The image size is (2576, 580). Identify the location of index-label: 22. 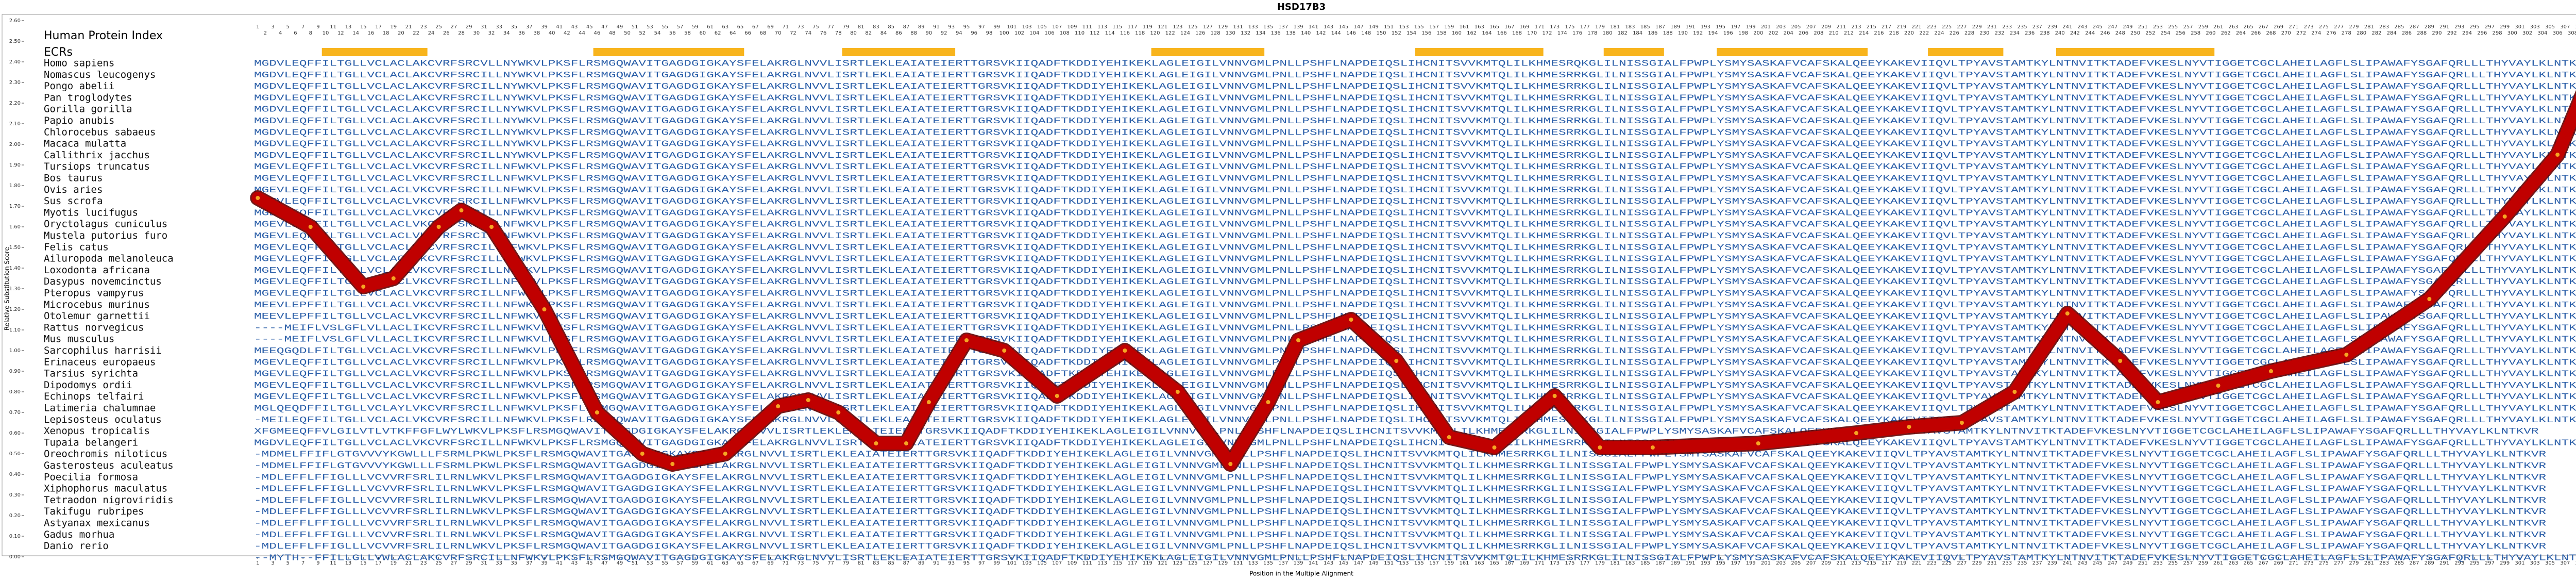
(416, 33).